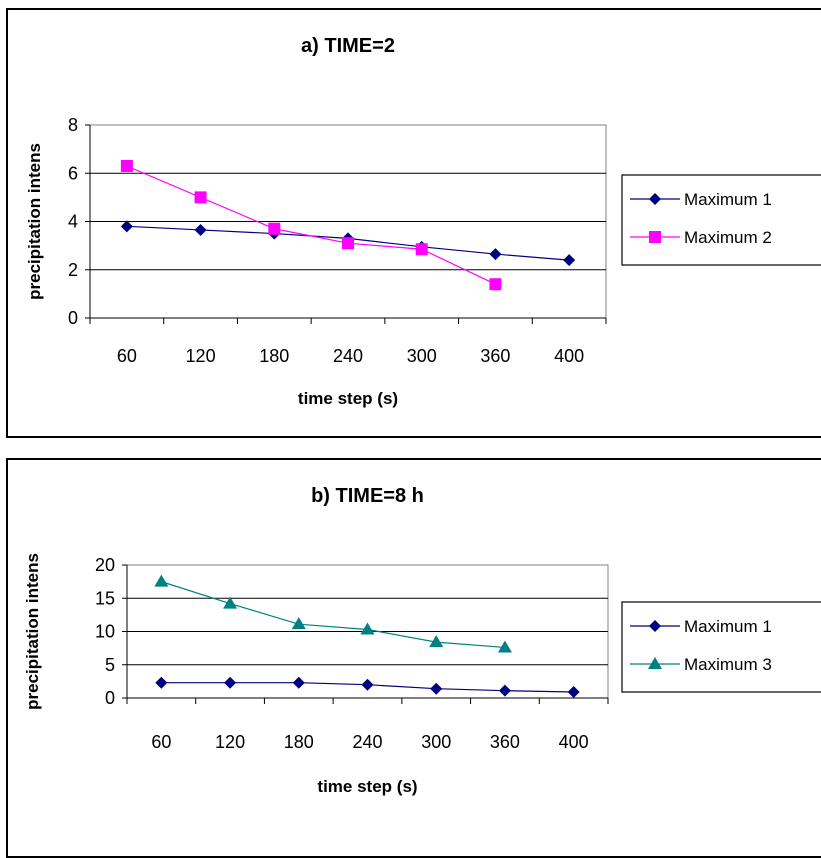 The width and height of the screenshot is (821, 858). I want to click on y-tick-label: 6, so click(73, 173).